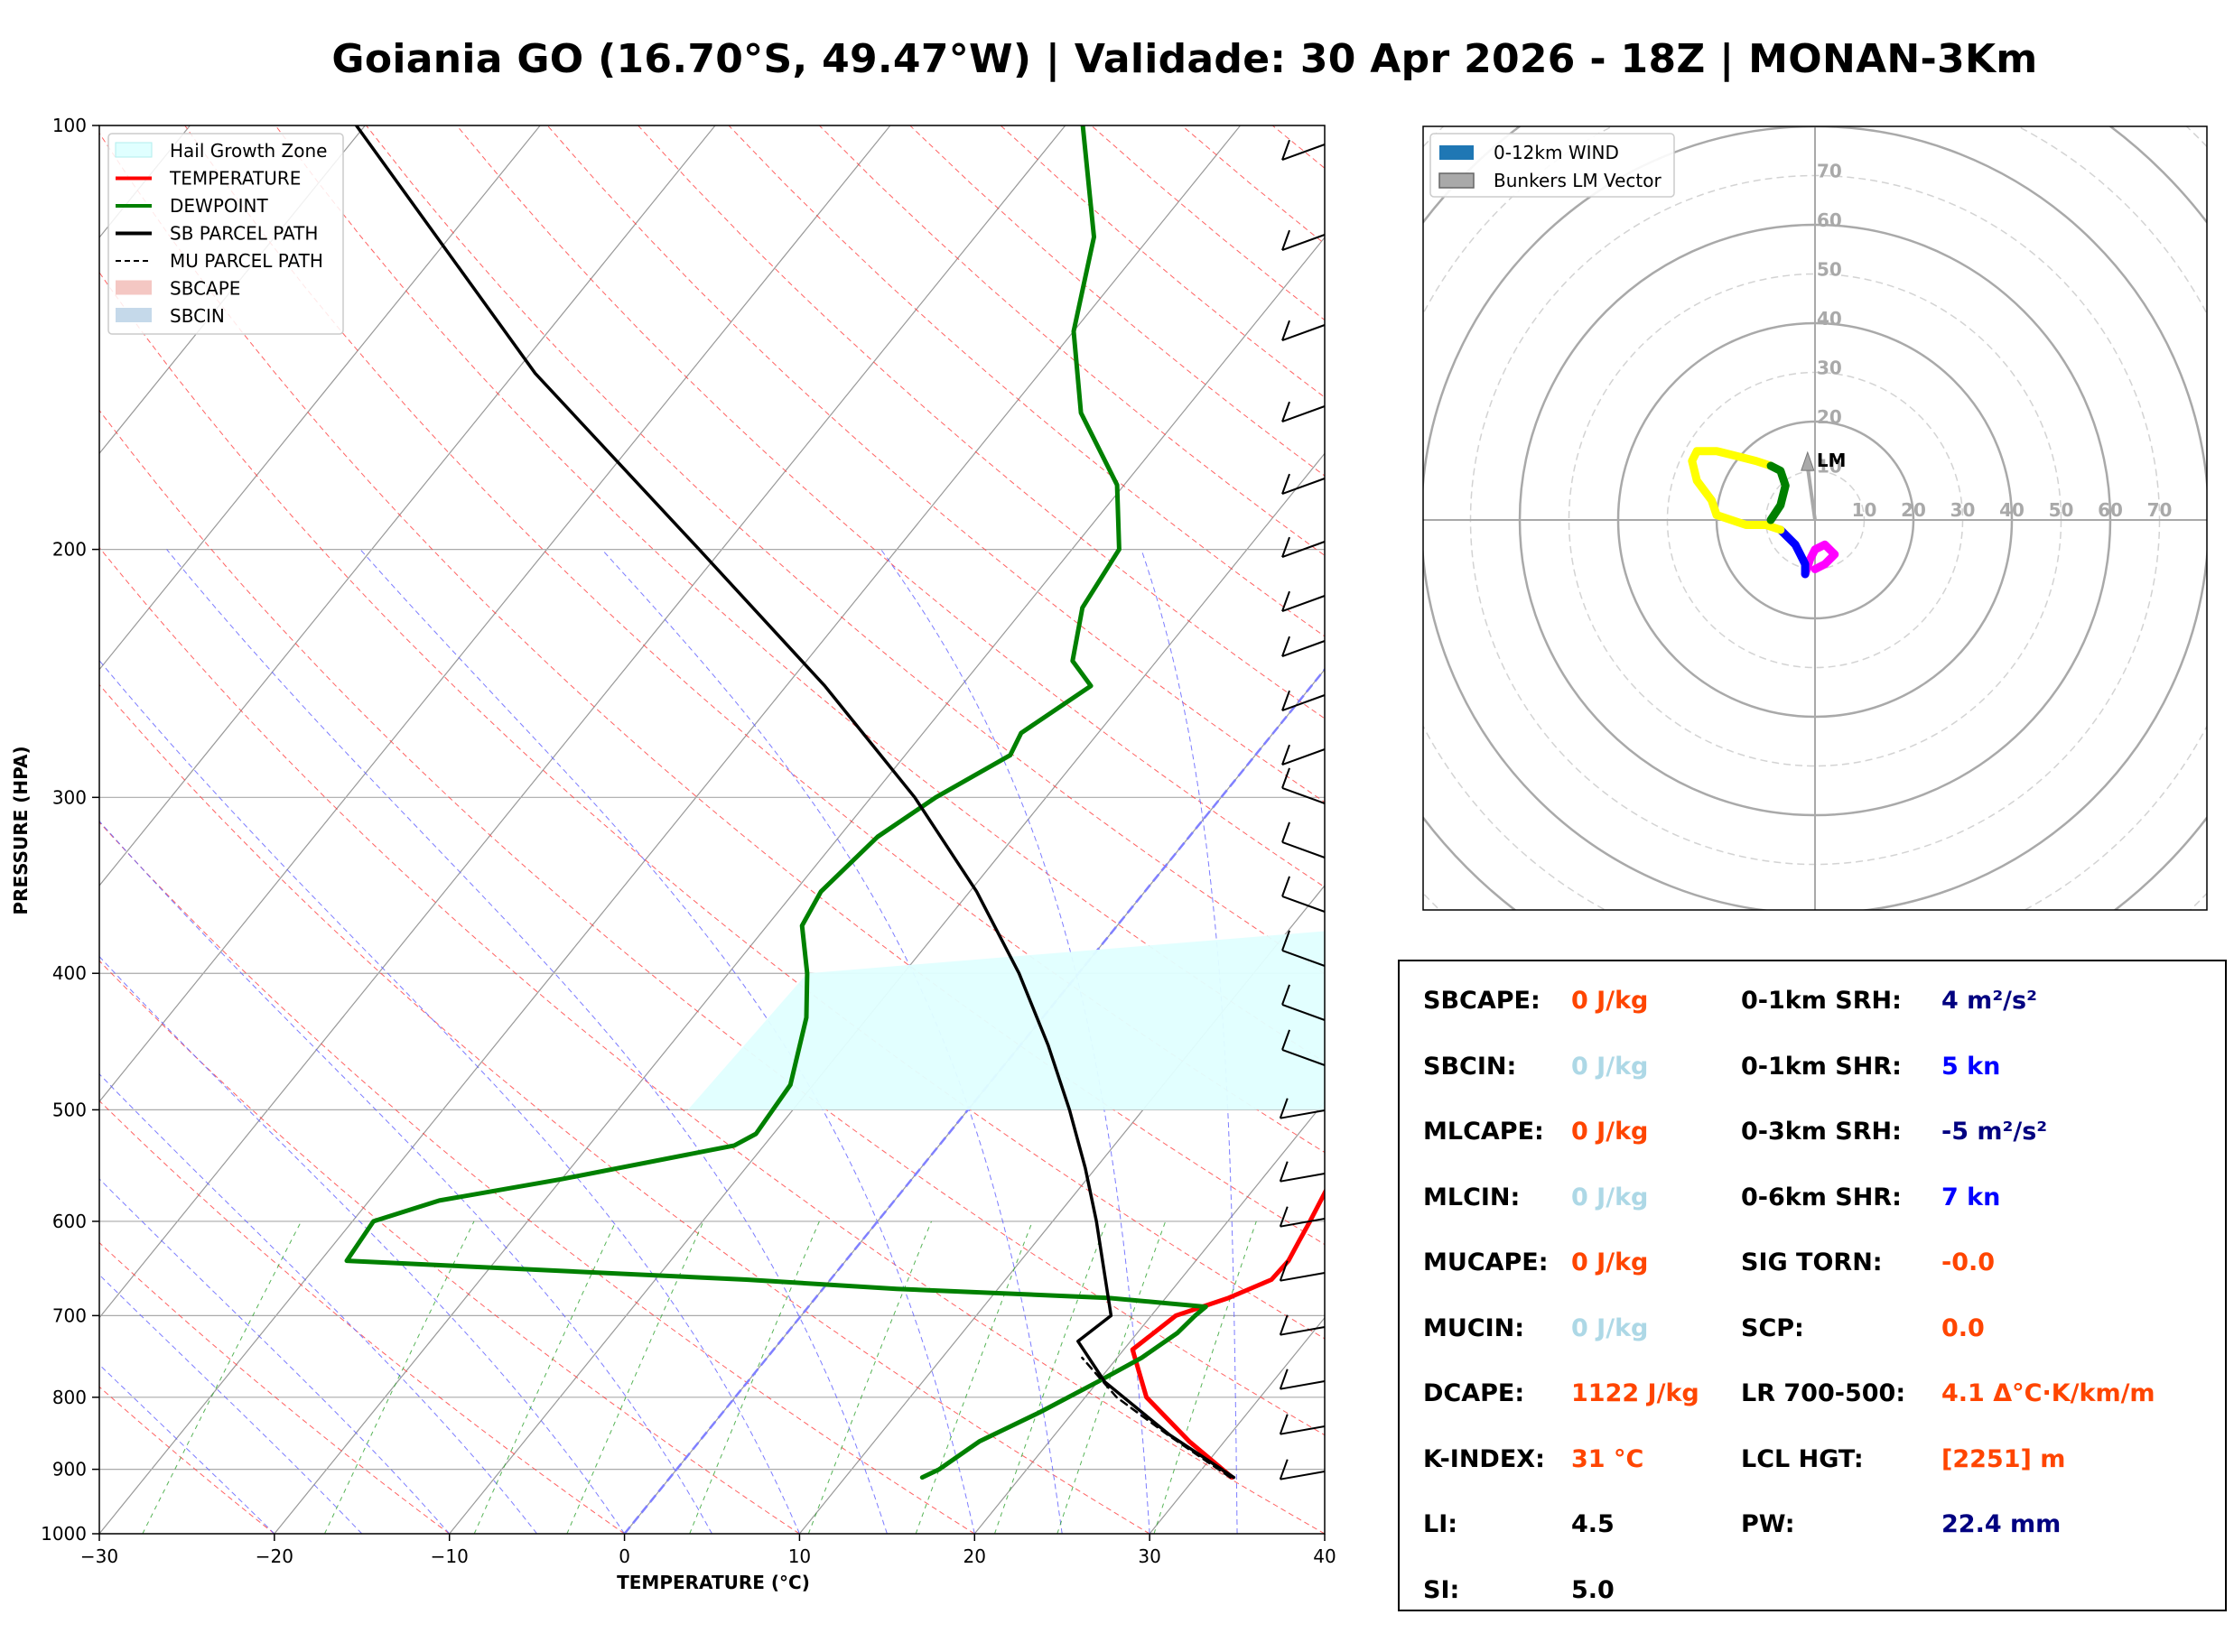 This screenshot has width=2234, height=1652. What do you see at coordinates (235, 179) in the screenshot?
I see `skewt-legend-label: TEMPERATURE` at bounding box center [235, 179].